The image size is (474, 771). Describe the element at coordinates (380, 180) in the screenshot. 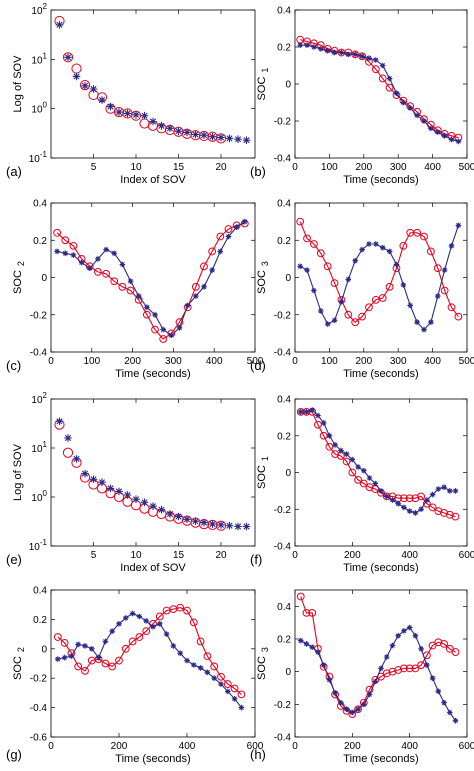

I see `x-axis-label: Time (seconds)` at that location.